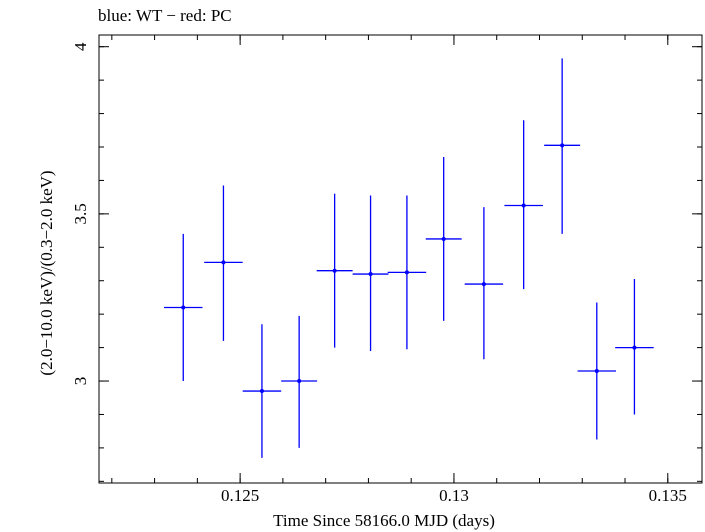  What do you see at coordinates (80, 381) in the screenshot?
I see `y-tick-label: 3` at bounding box center [80, 381].